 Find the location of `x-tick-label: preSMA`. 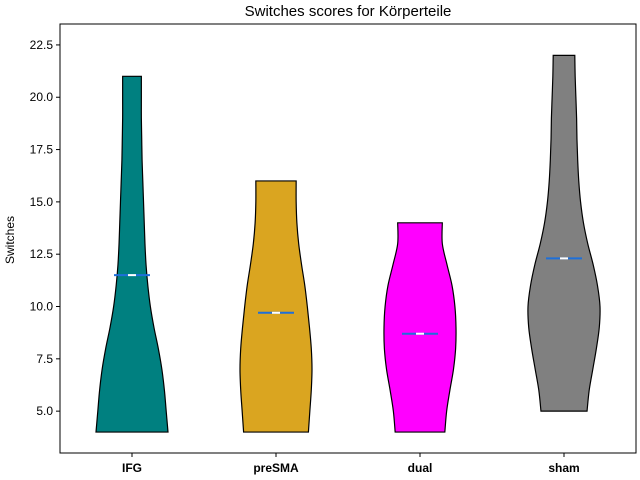

x-tick-label: preSMA is located at coordinates (276, 468).